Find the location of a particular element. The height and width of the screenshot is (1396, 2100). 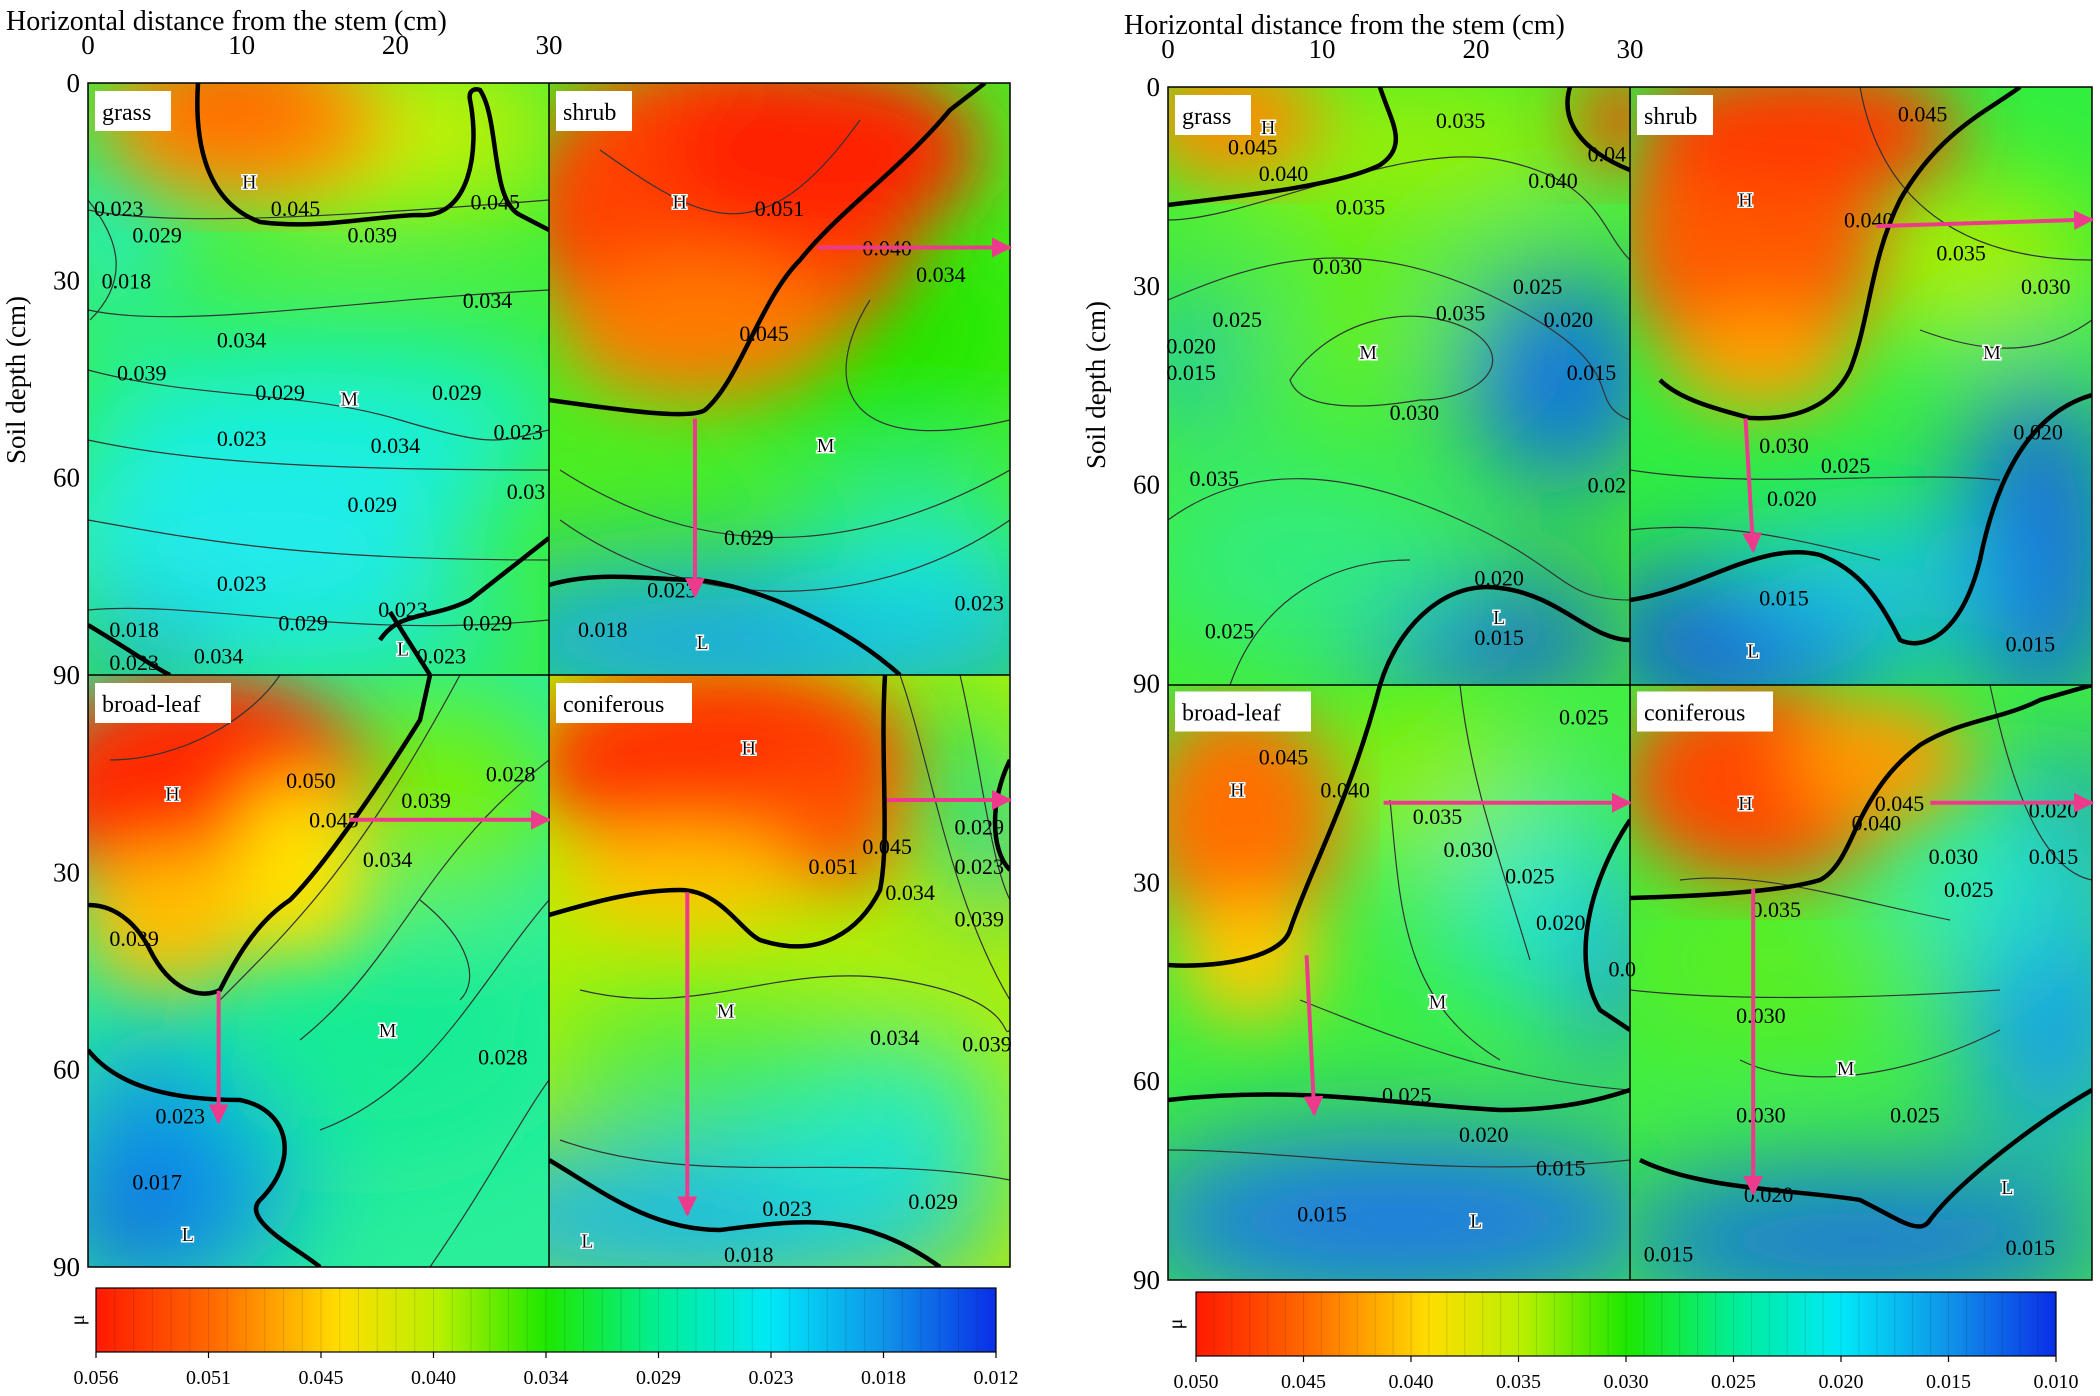

colorbar-tick-label: 0.020 is located at coordinates (1841, 1382).